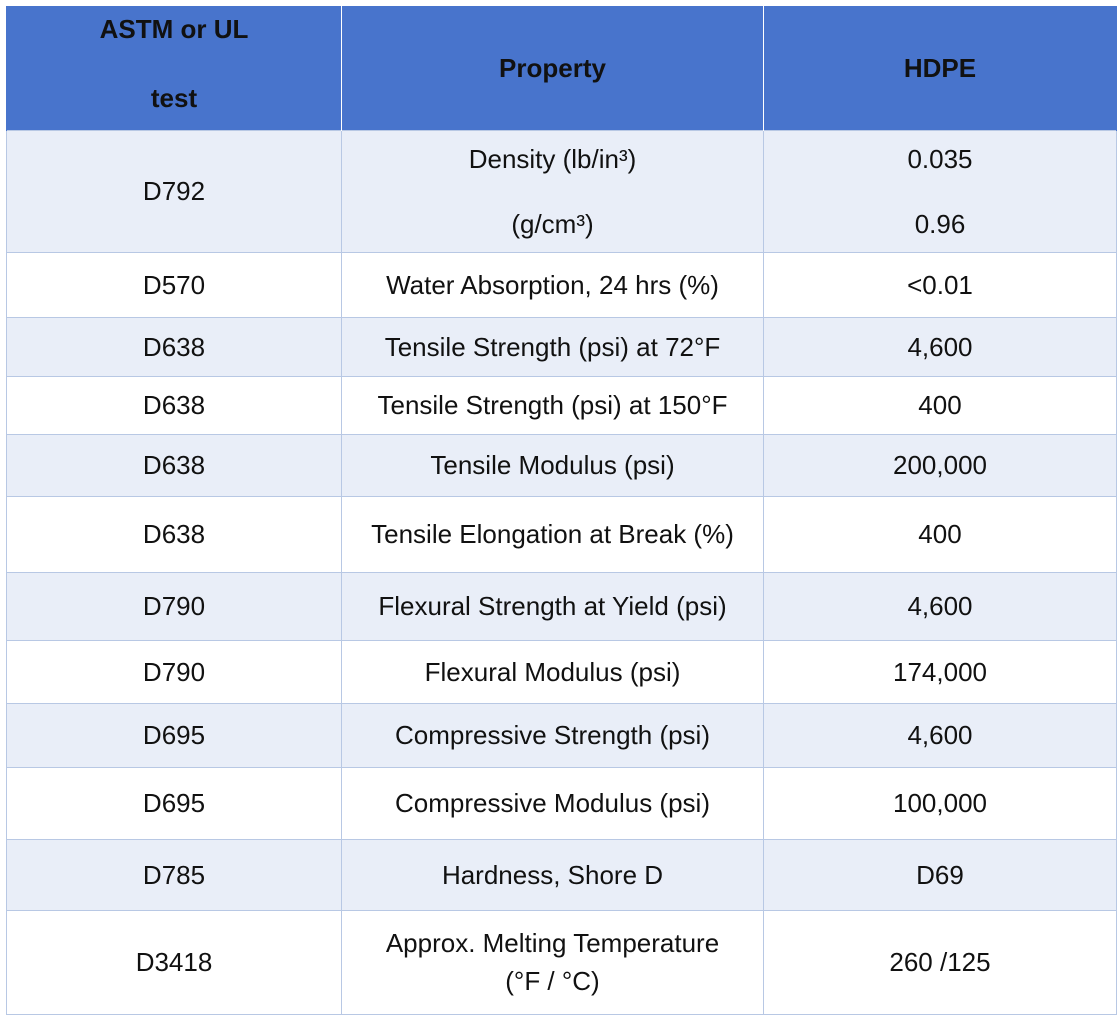 Image resolution: width=1119 pixels, height=1015 pixels. What do you see at coordinates (552, 191) in the screenshot?
I see `cell-property: Density (lb/in³) (g/cm³)` at bounding box center [552, 191].